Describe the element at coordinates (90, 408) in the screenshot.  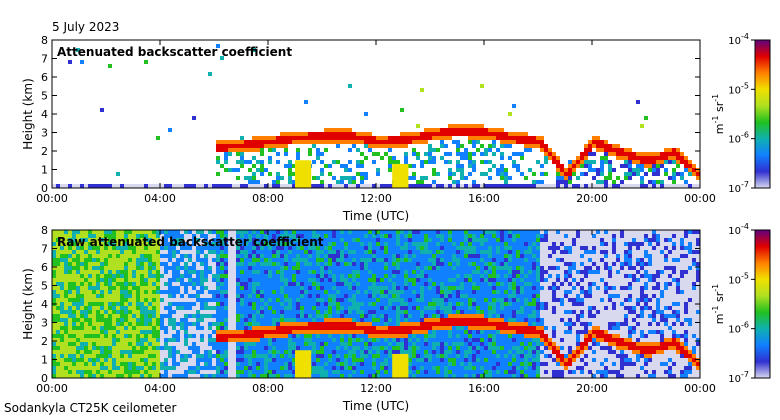
I see `instrument-label: Sodankyla CT25K ceilometer` at that location.